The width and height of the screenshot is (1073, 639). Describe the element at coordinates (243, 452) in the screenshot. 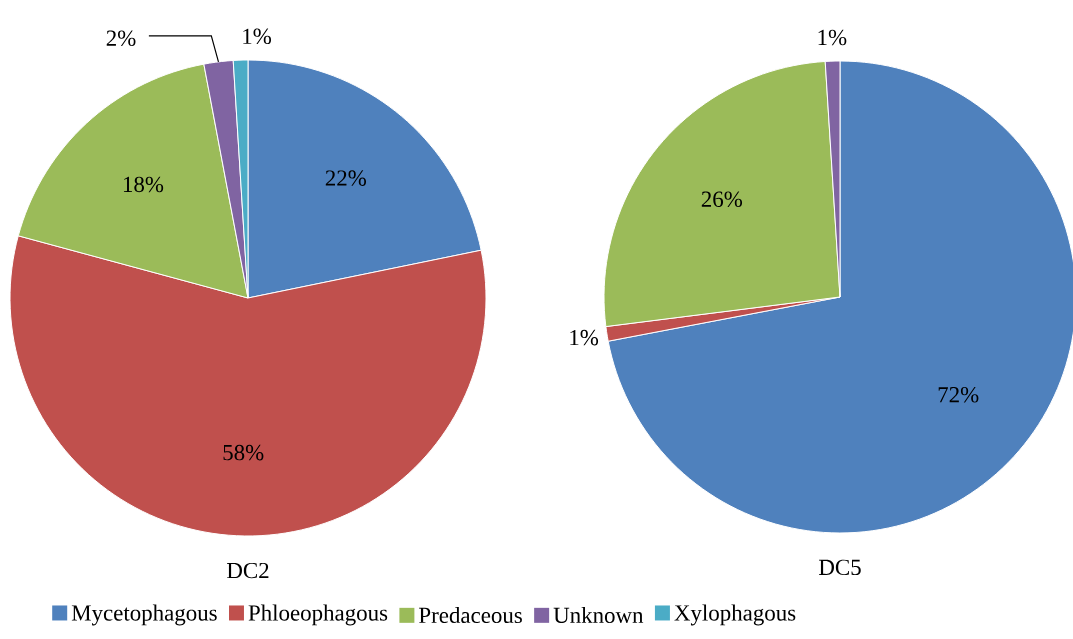

I see `data-label: 58%` at that location.